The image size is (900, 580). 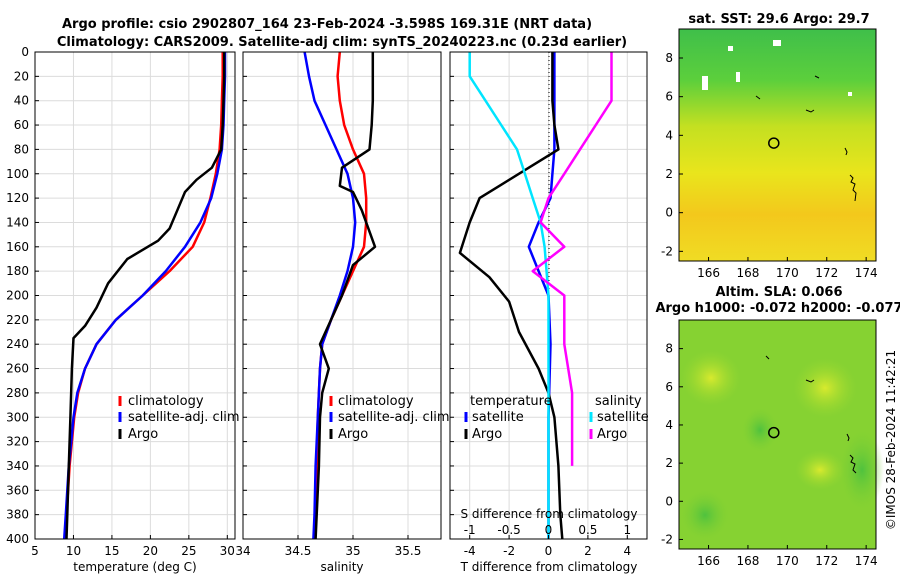 What do you see at coordinates (17, 296) in the screenshot?
I see `y-tick-label: 200` at bounding box center [17, 296].